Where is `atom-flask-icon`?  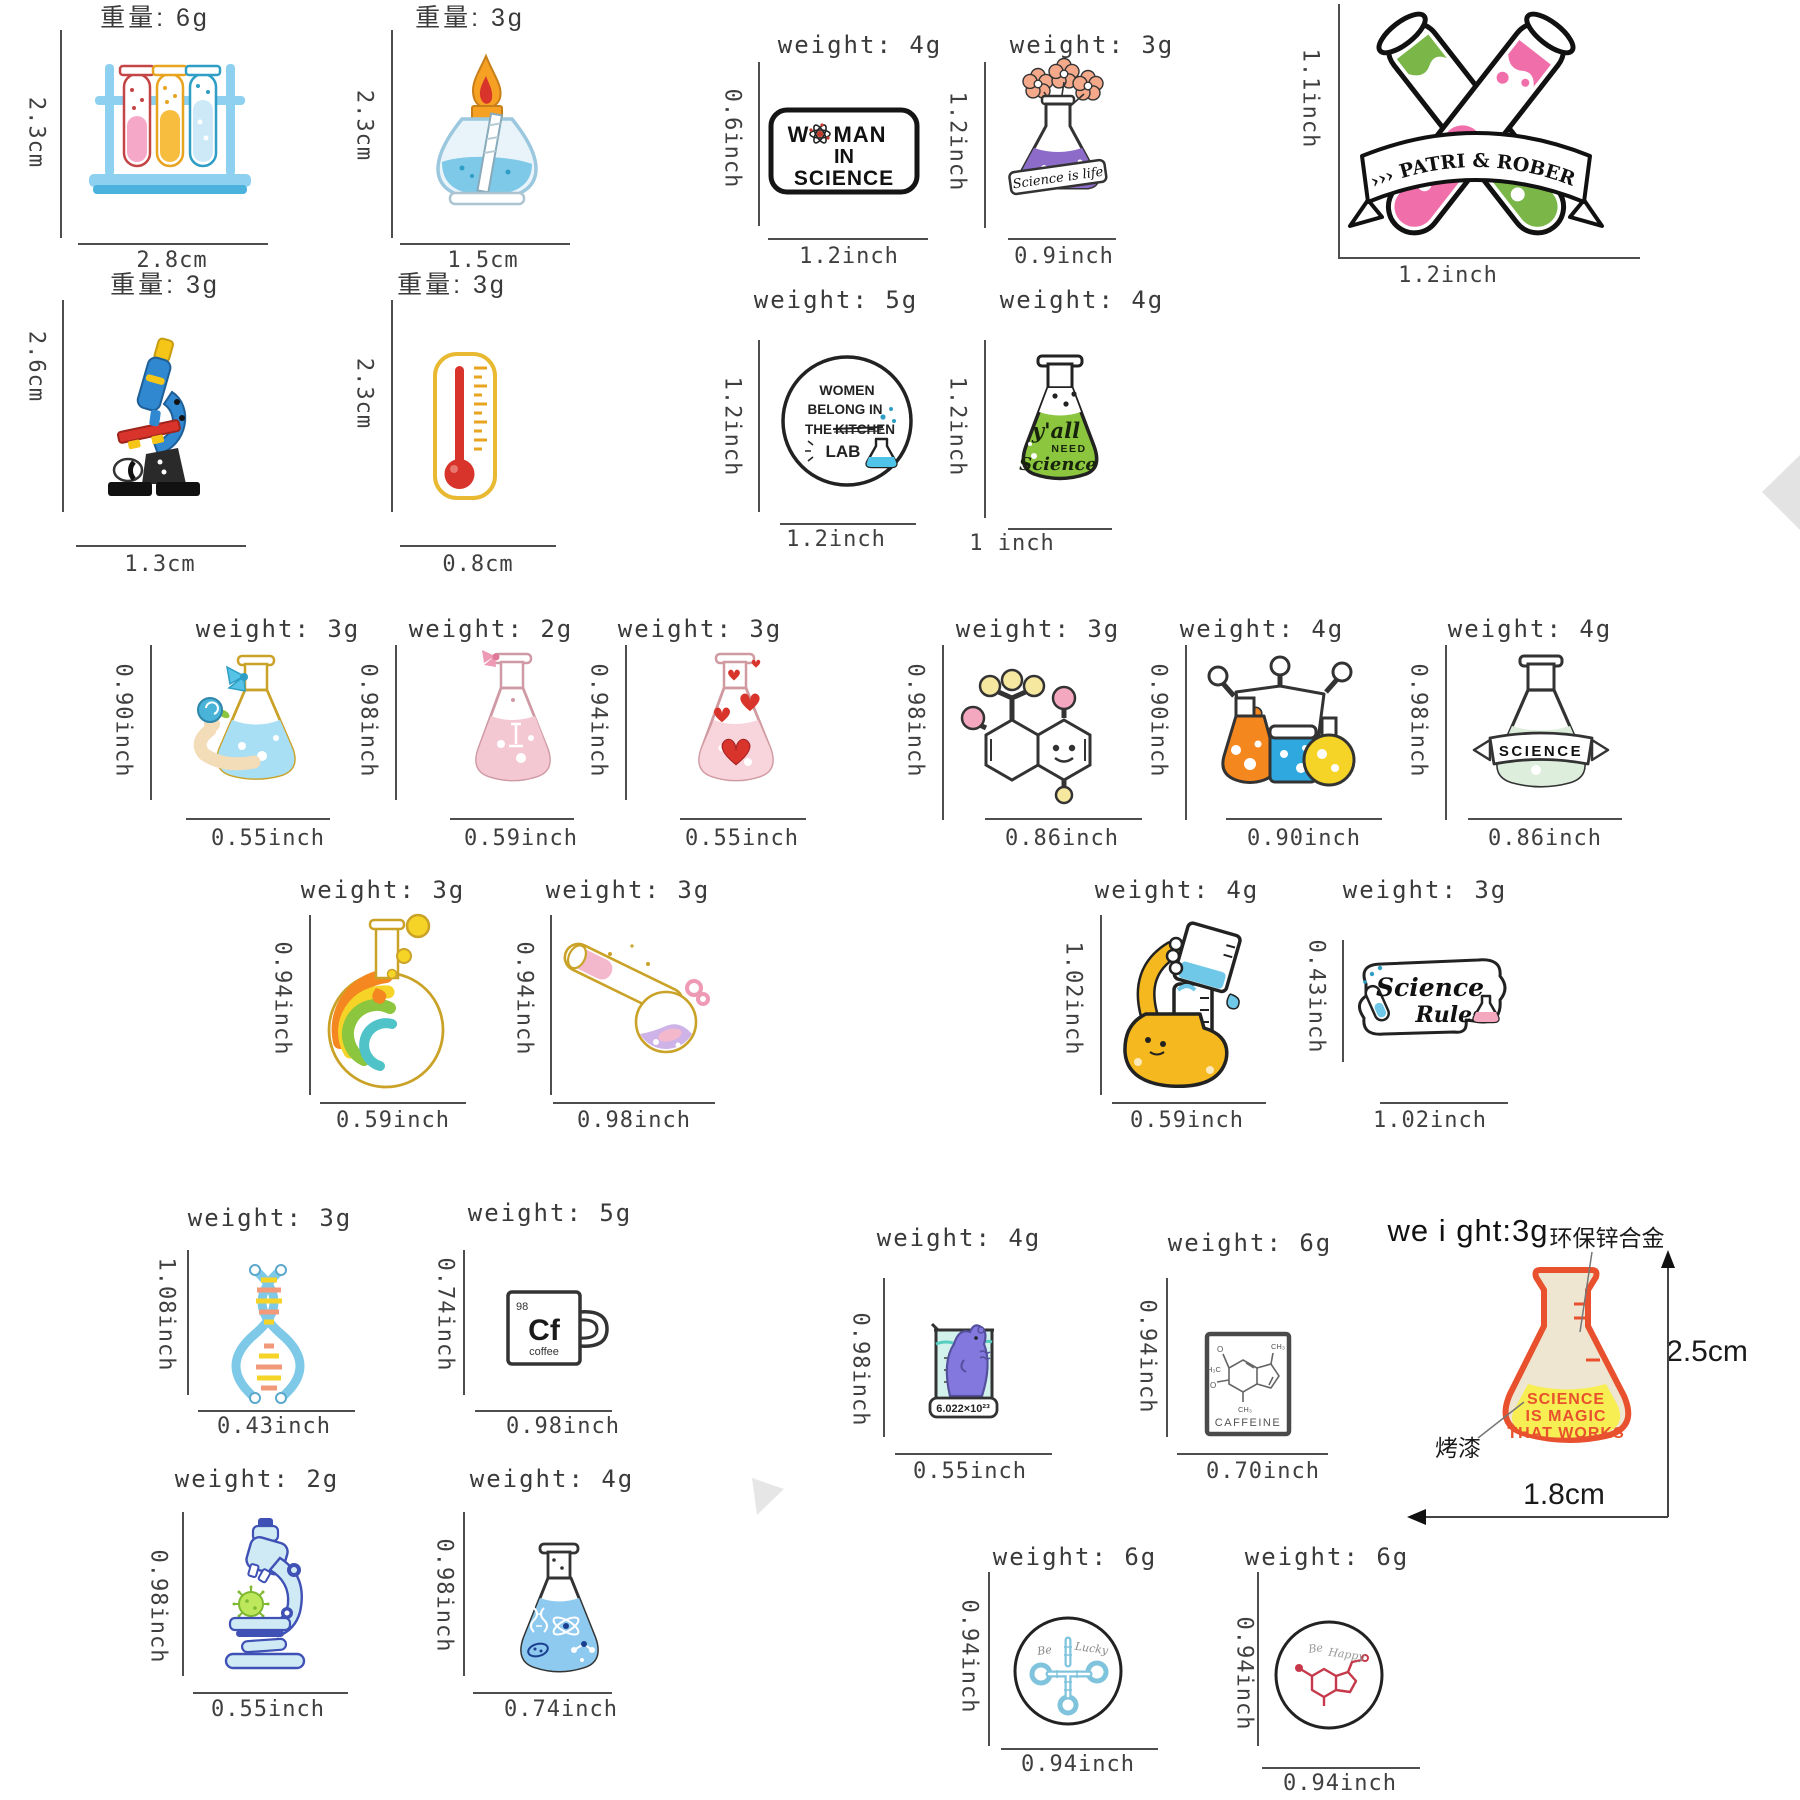 atom-flask-icon is located at coordinates (557, 1612).